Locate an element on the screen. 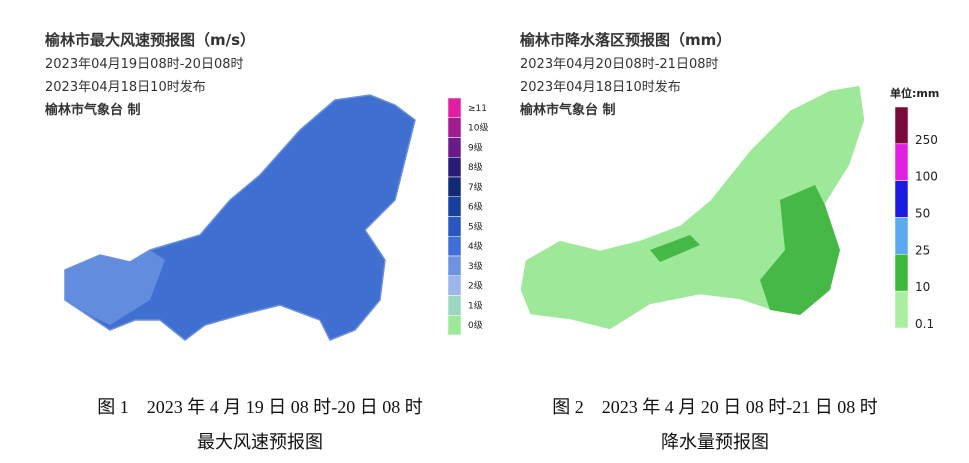 This screenshot has height=463, width=969. legend-label: 100 is located at coordinates (926, 177).